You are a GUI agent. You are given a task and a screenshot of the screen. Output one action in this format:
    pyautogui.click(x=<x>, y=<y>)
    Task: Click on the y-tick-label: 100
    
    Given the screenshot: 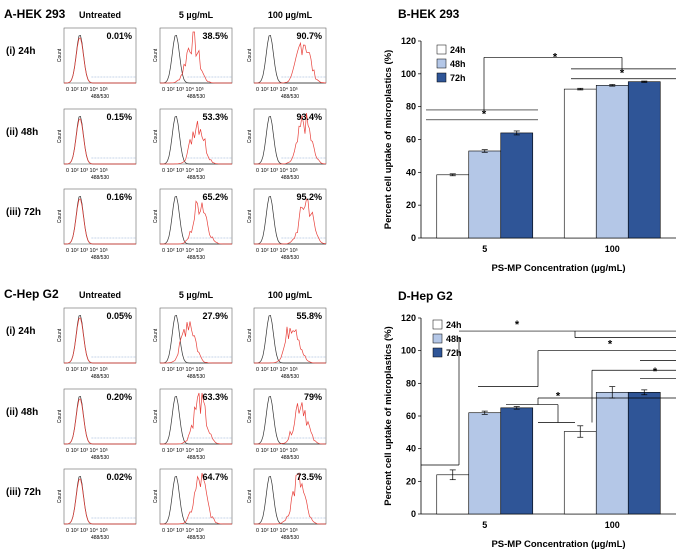 What is the action you would take?
    pyautogui.click(x=408, y=74)
    